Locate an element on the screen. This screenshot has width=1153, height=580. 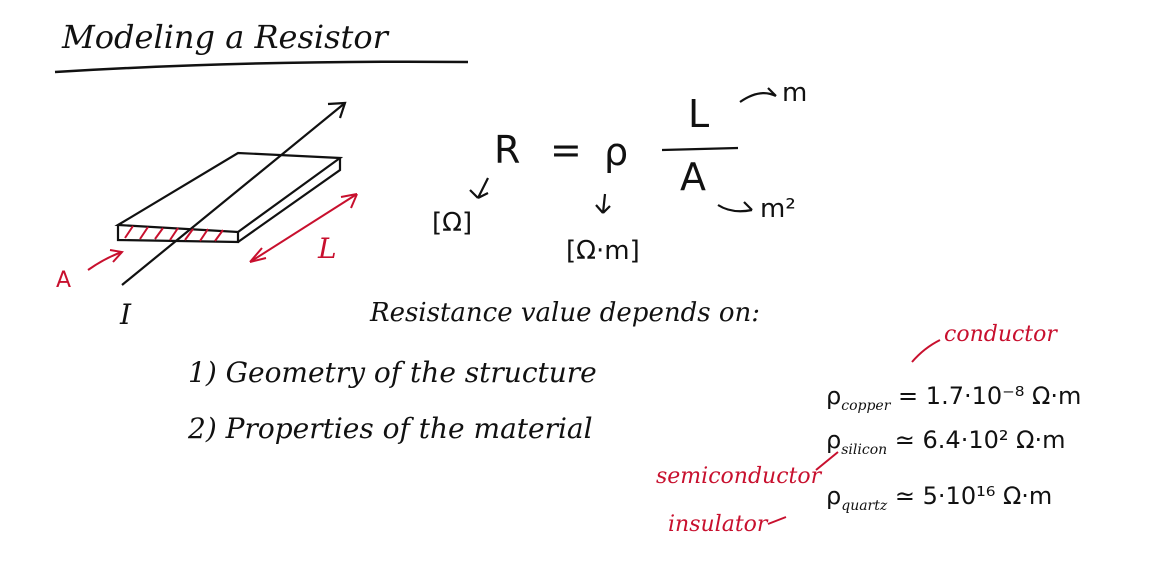
label-current: I is located at coordinates (126, 314).